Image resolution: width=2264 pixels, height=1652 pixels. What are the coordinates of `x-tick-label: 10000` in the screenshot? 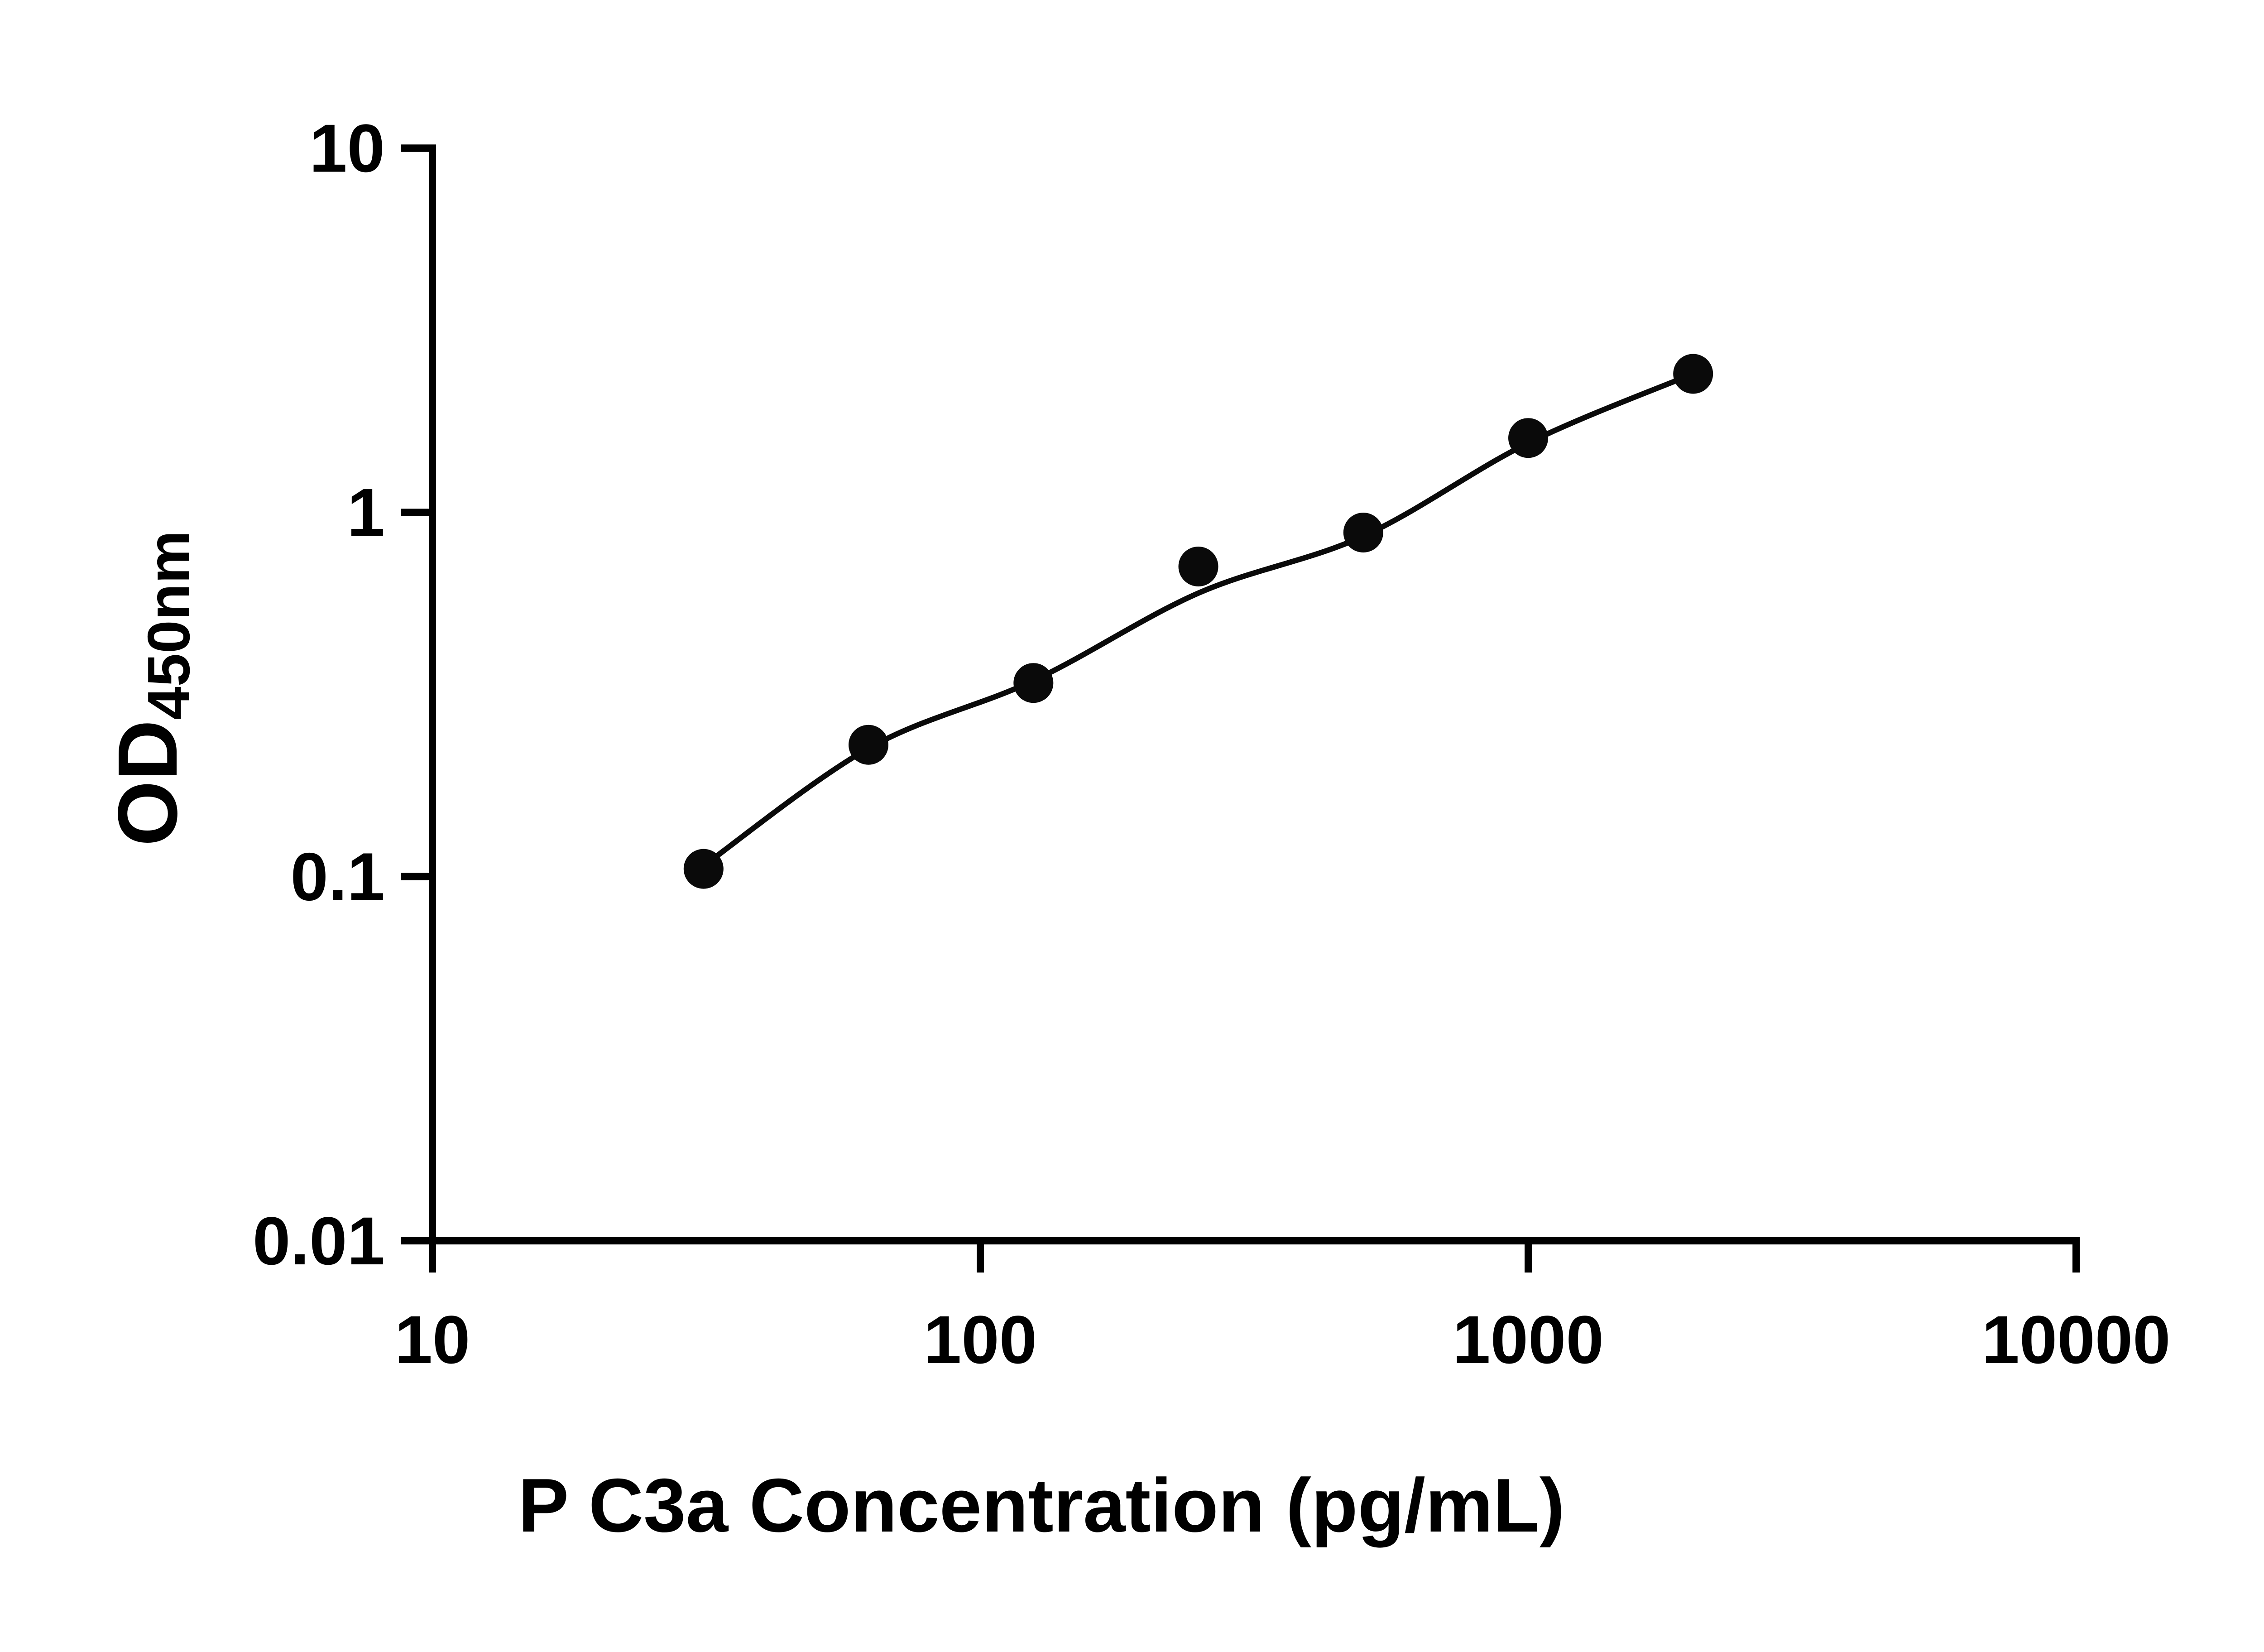 It's located at (2075, 1339).